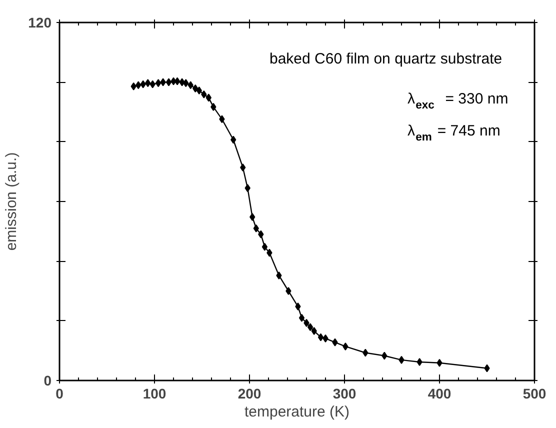 The width and height of the screenshot is (556, 428). I want to click on annotation: baked C60 film on quartz substrate, so click(386, 59).